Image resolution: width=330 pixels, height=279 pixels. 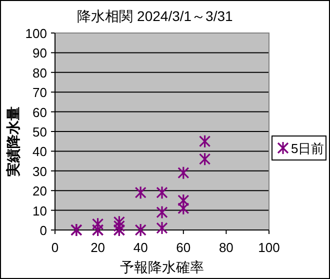 What do you see at coordinates (39, 191) in the screenshot?
I see `y-tick-label: 20` at bounding box center [39, 191].